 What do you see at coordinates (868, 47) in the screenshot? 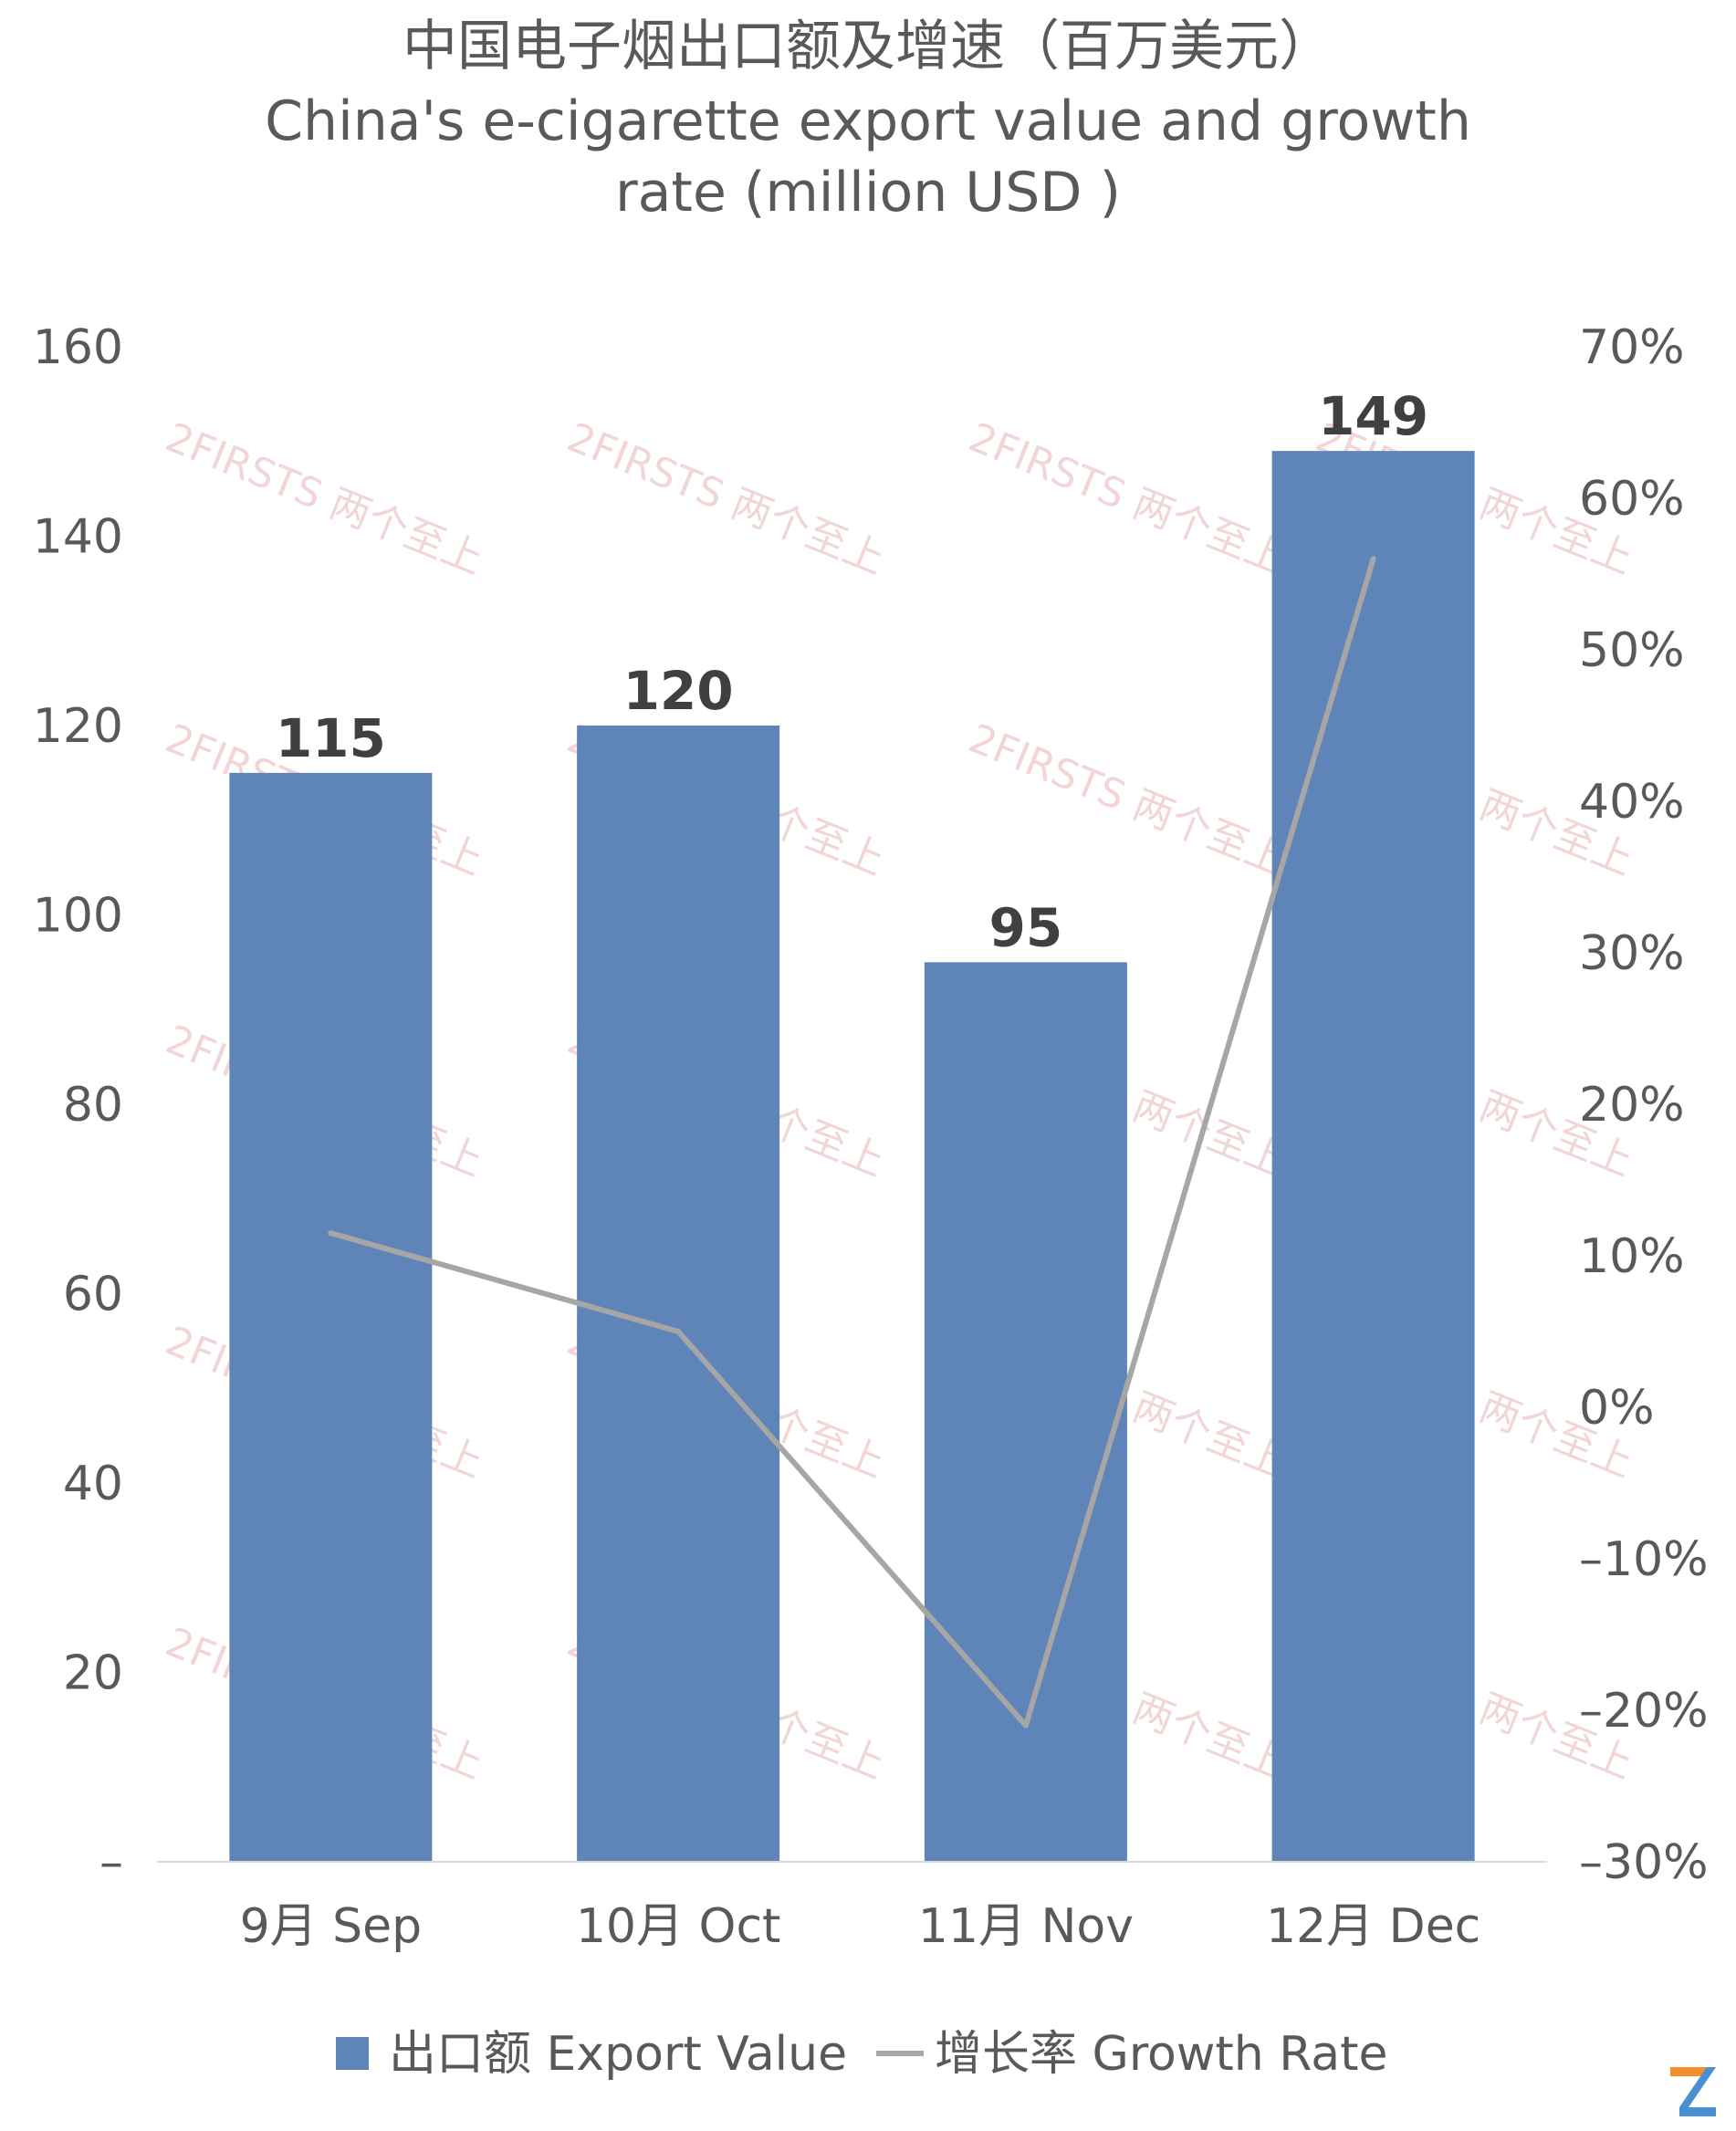
I see `chart-title-zh: 中国电子烟出口额及增速（百万美元）` at bounding box center [868, 47].